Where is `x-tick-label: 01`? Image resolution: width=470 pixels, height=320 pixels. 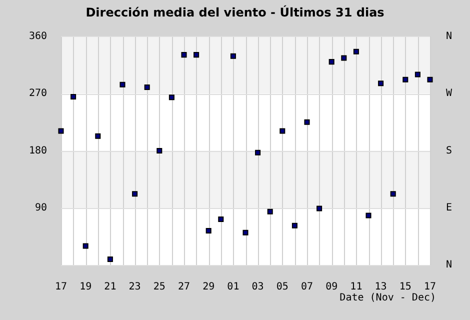
x-tick-label: 01 is located at coordinates (233, 287).